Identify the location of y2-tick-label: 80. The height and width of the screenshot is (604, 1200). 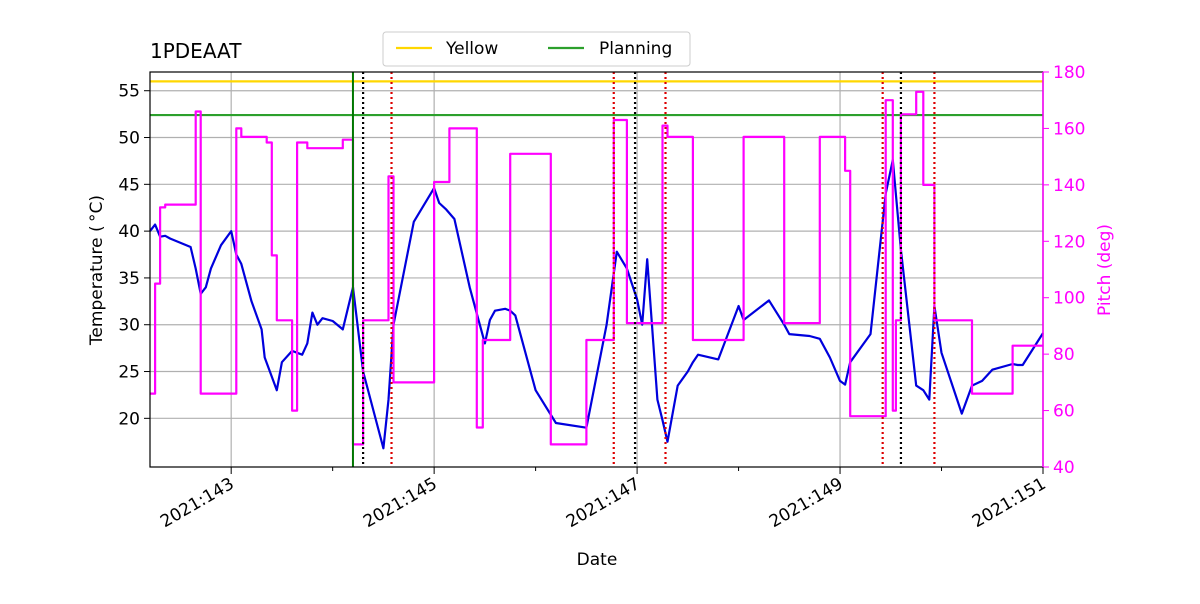
(1064, 355).